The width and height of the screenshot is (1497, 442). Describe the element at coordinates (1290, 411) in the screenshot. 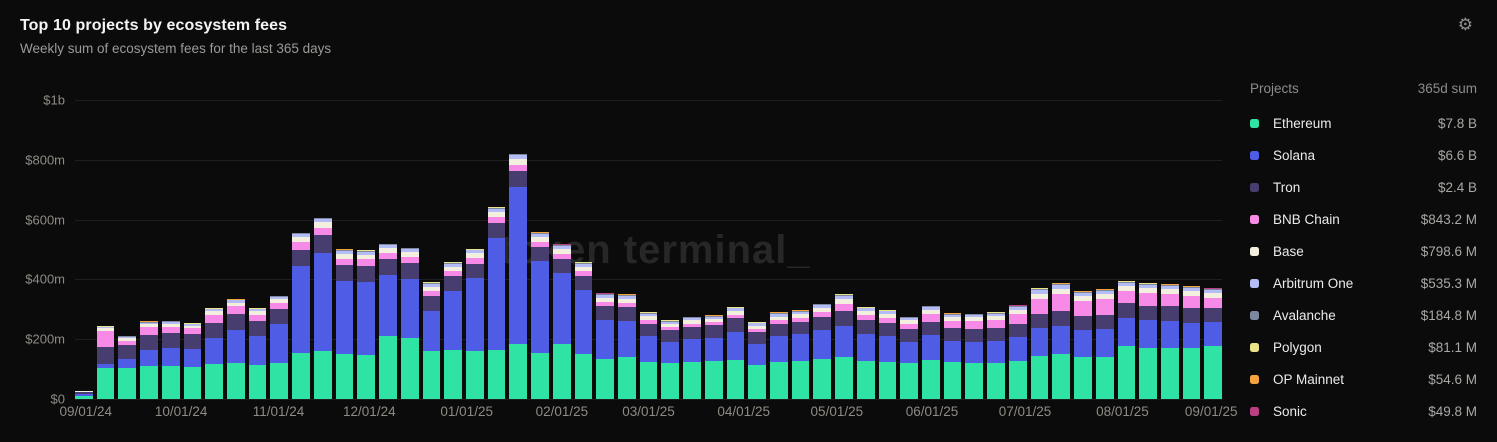

I see `legend-project-name: Sonic` at that location.